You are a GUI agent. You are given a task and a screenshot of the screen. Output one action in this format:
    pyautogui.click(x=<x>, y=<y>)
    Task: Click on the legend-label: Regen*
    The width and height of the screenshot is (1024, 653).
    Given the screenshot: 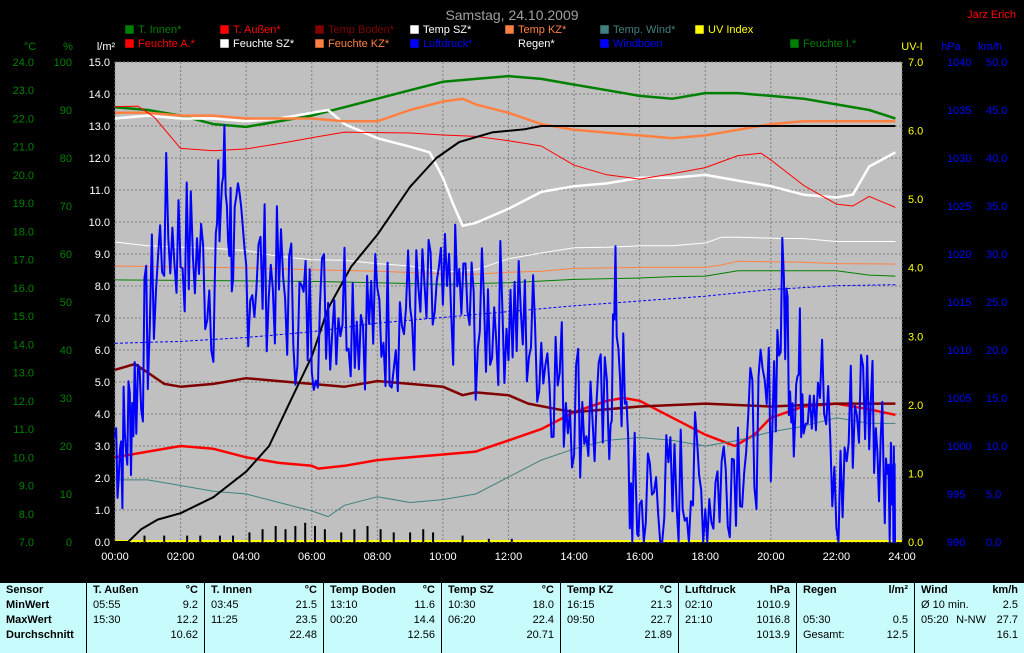 What is the action you would take?
    pyautogui.click(x=536, y=44)
    